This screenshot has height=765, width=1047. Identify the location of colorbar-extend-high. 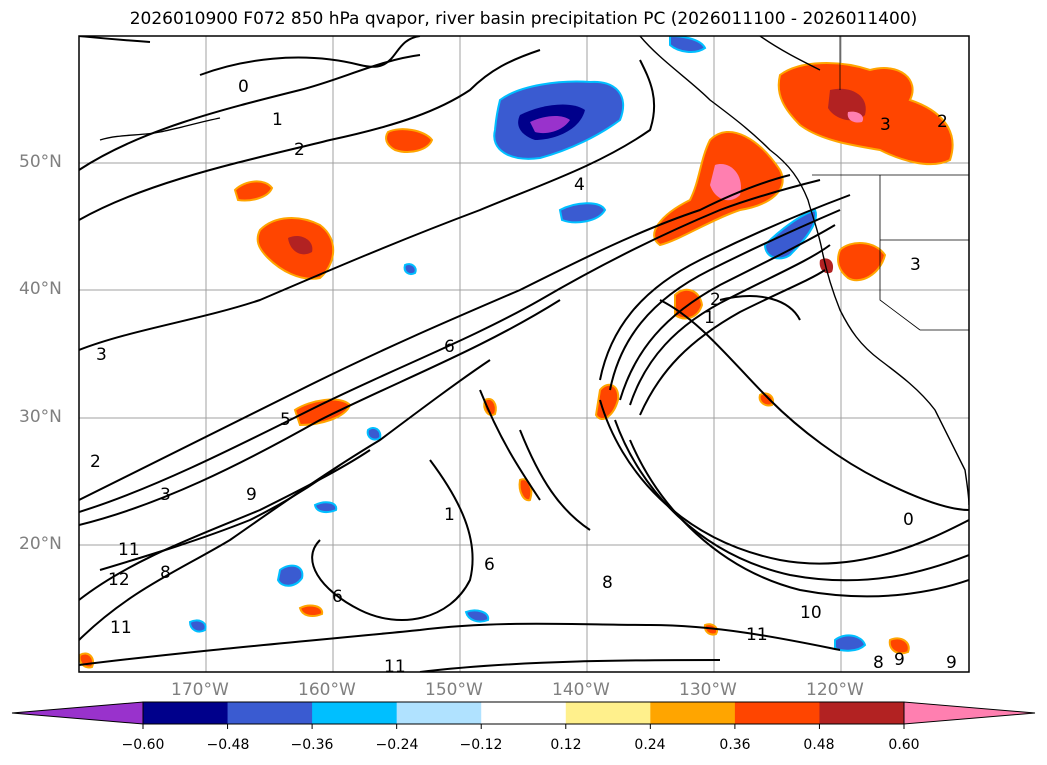
(969, 713).